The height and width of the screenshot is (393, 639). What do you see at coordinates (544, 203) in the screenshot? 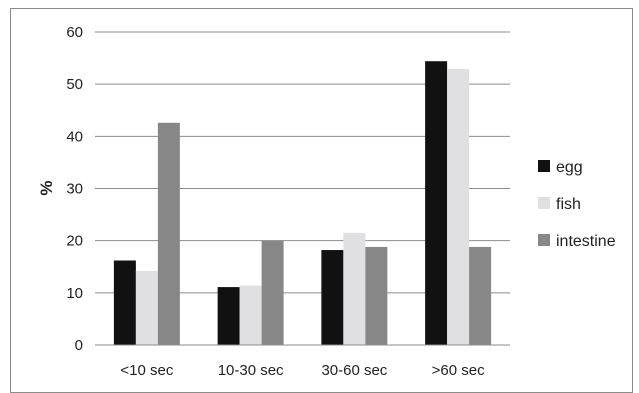
I see `legend-swatch-fish` at bounding box center [544, 203].